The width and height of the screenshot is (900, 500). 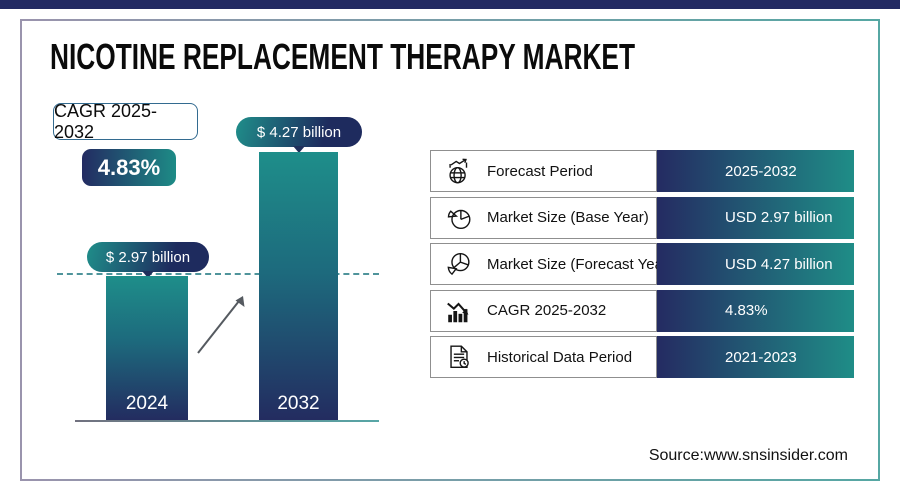 What do you see at coordinates (343, 56) in the screenshot?
I see `page-title: NICOTINE REPLACEMENT THERAPY MARKET` at bounding box center [343, 56].